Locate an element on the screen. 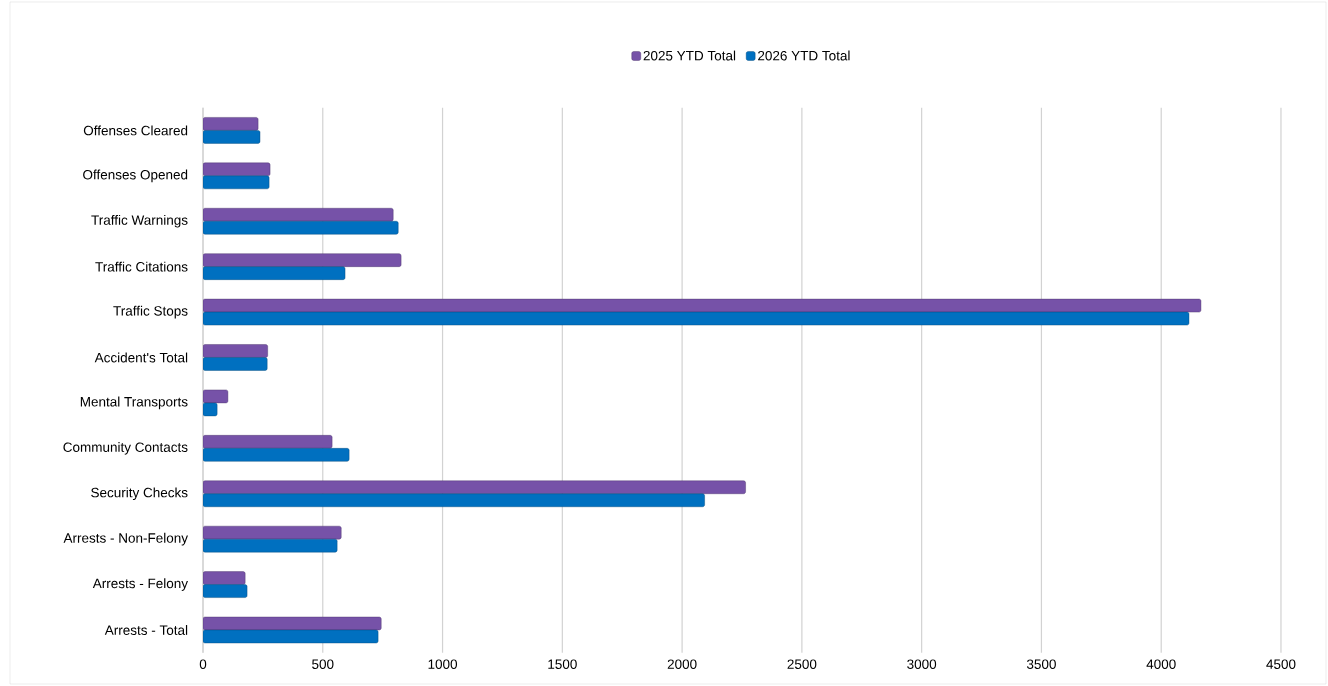  y-tick-label: Security Checks is located at coordinates (139, 494).